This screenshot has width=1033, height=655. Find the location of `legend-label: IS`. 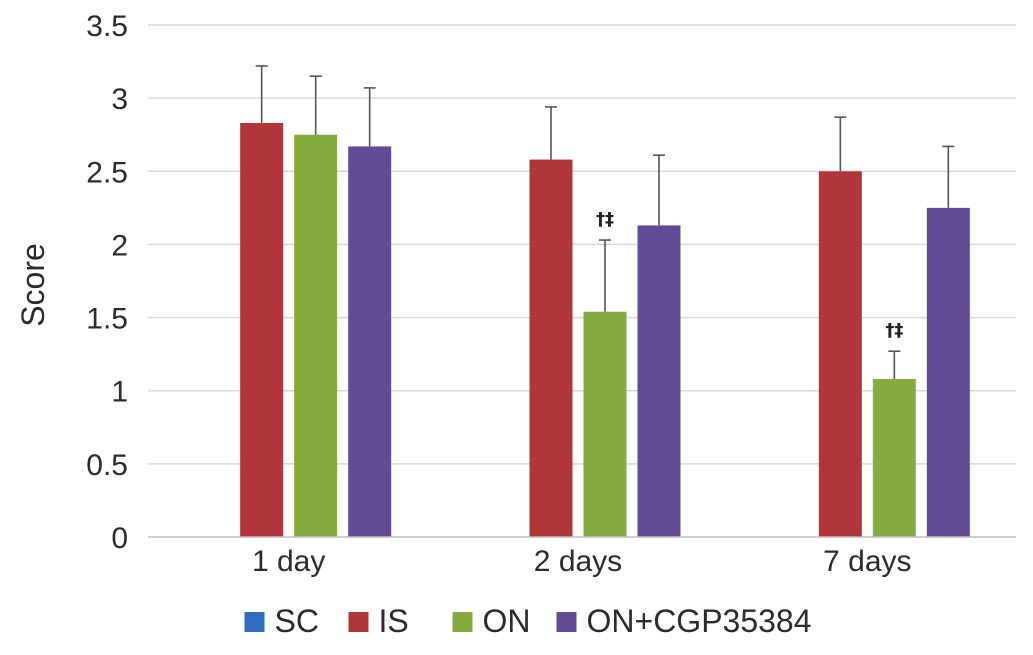

legend-label: IS is located at coordinates (394, 621).